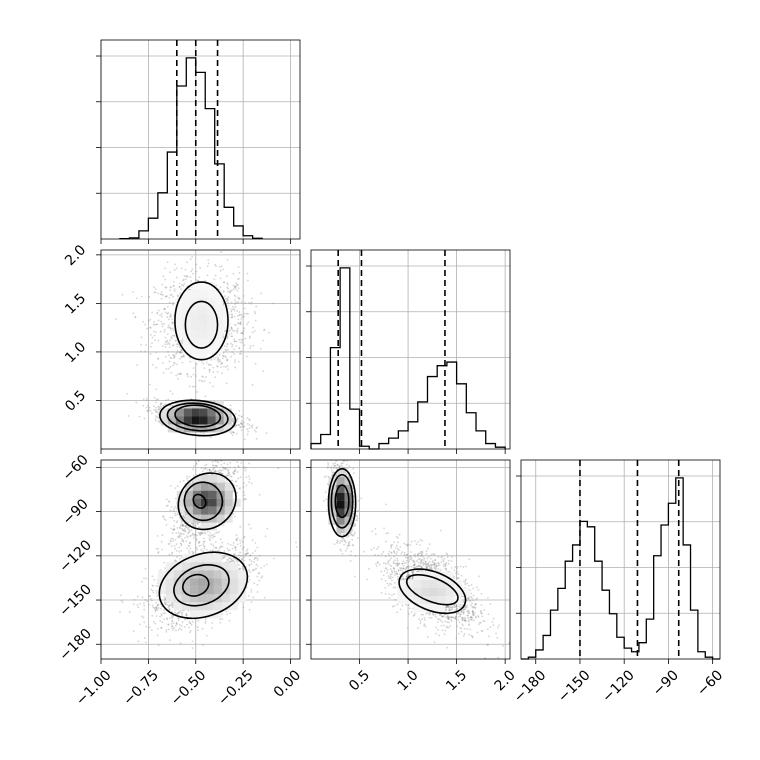  What do you see at coordinates (620, 559) in the screenshot?
I see `axes-frame` at bounding box center [620, 559].